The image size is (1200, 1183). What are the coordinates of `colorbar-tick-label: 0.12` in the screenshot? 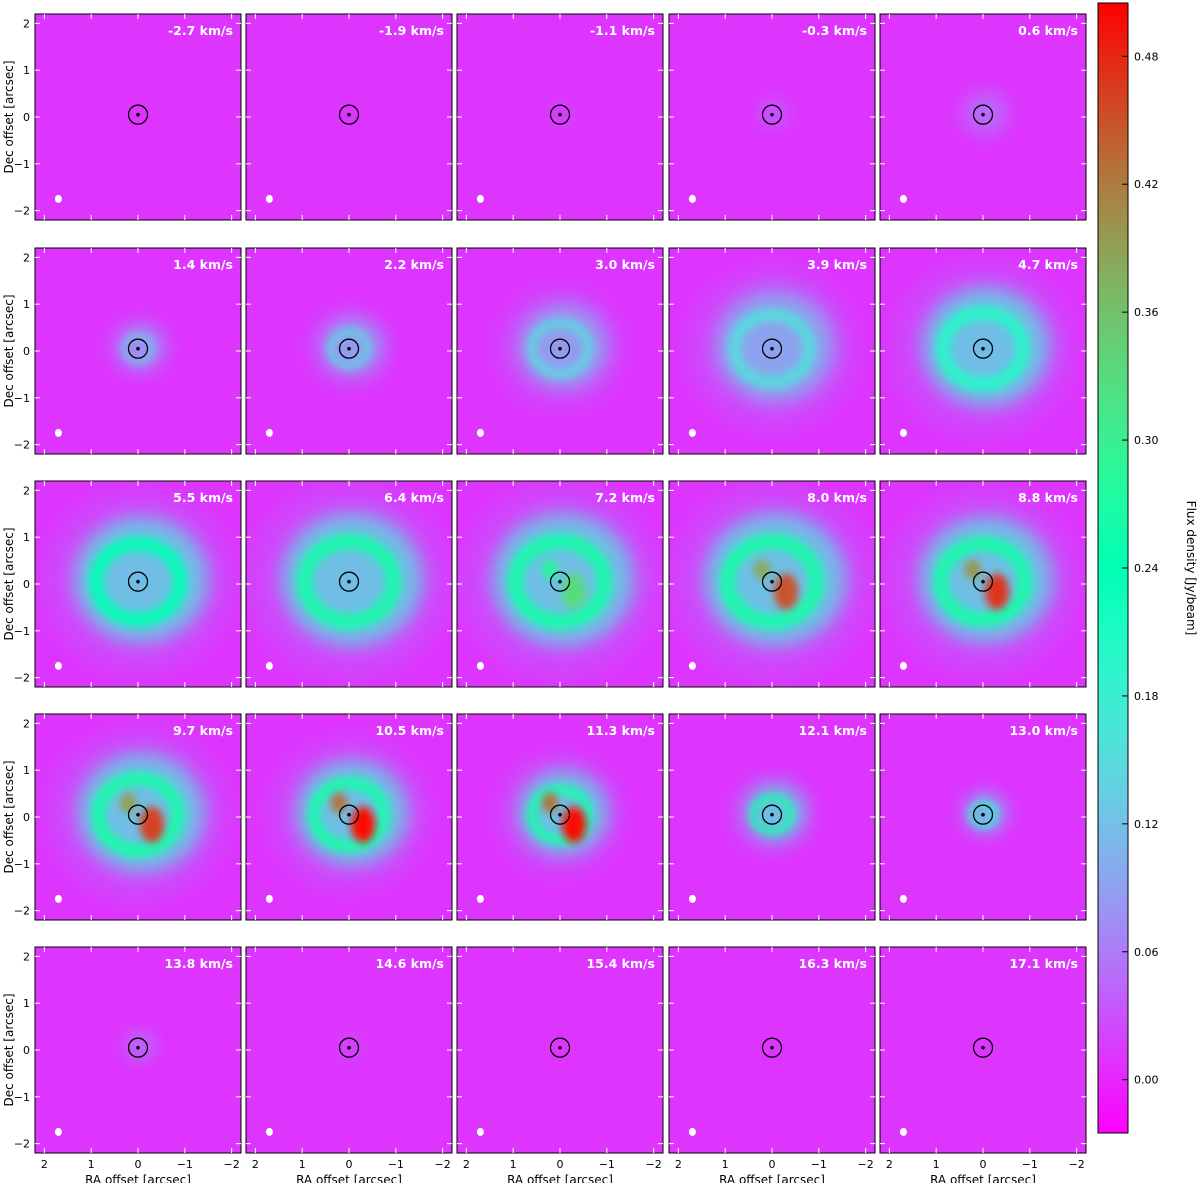 It's located at (1146, 824).